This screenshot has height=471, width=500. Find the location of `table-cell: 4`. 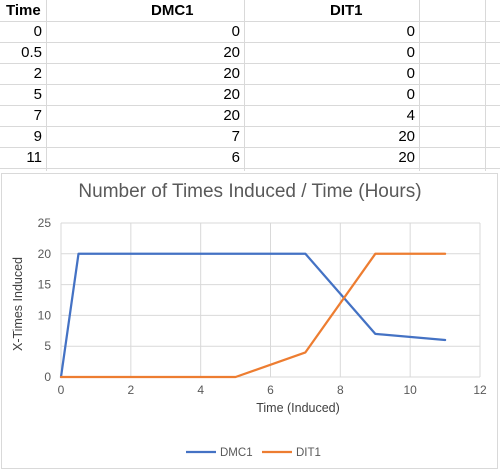

table-cell: 4 is located at coordinates (410, 115).